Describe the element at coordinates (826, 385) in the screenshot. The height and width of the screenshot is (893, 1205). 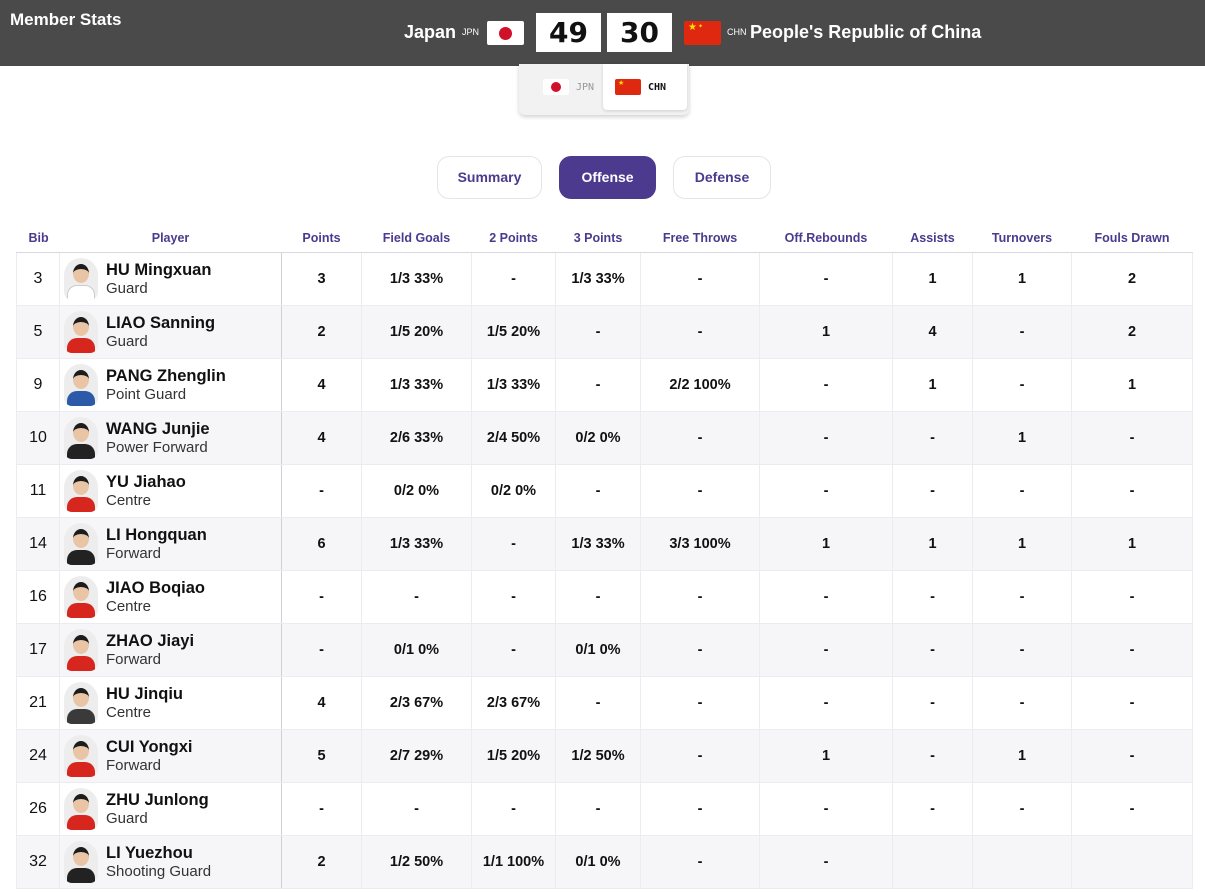
I see `stat-off-rebounds: -` at that location.